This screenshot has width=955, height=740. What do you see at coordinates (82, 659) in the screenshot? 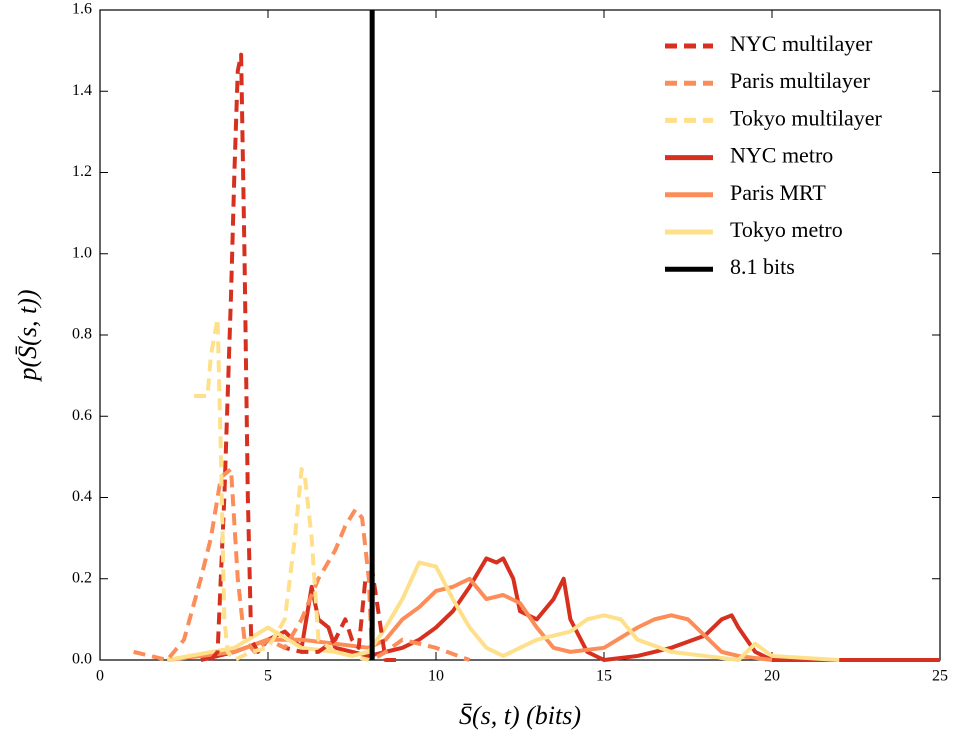
I see `y-tick-label: 0.0` at bounding box center [82, 659].